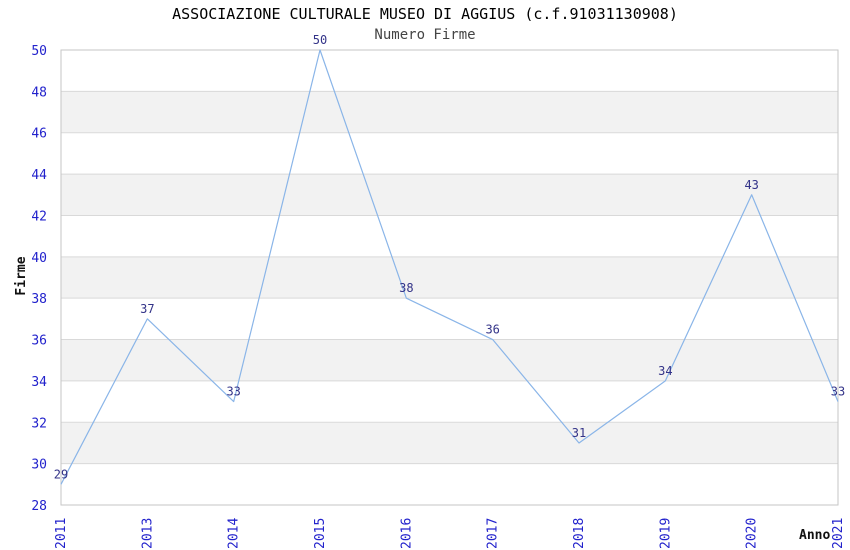 This screenshot has width=850, height=550. What do you see at coordinates (579, 433) in the screenshot?
I see `data-point-label: 31` at bounding box center [579, 433].